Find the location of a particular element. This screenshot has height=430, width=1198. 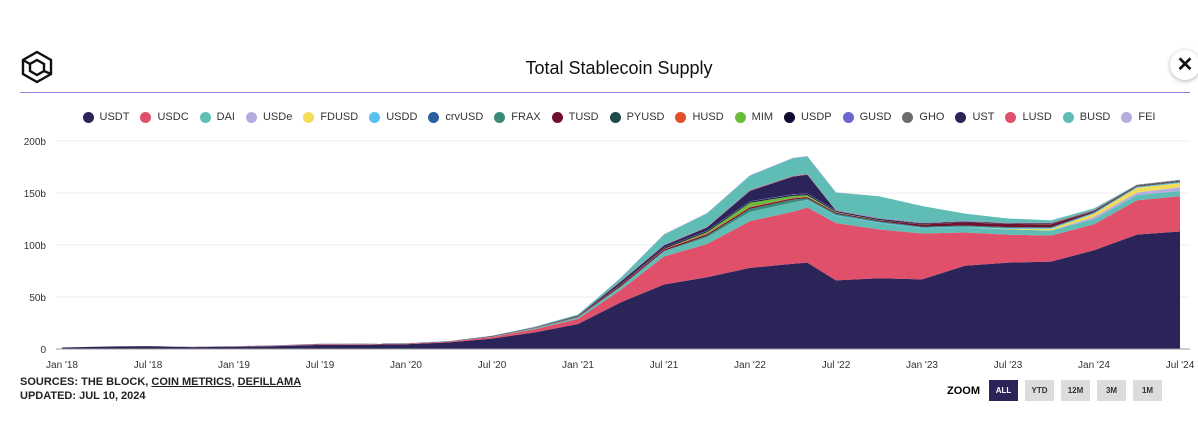

zoom-controls: ZOOM ALL YTD 12M 3M 1M is located at coordinates (1054, 390).